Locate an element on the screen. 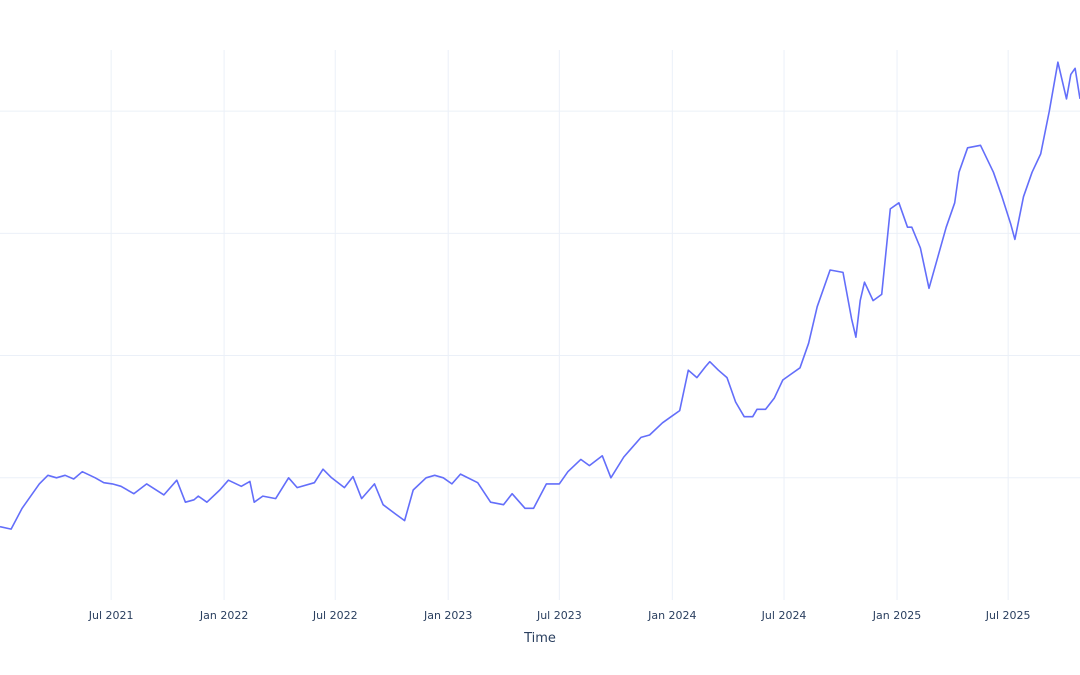 This screenshot has width=1080, height=675. x-tick-label: Jul 2021 is located at coordinates (111, 615).